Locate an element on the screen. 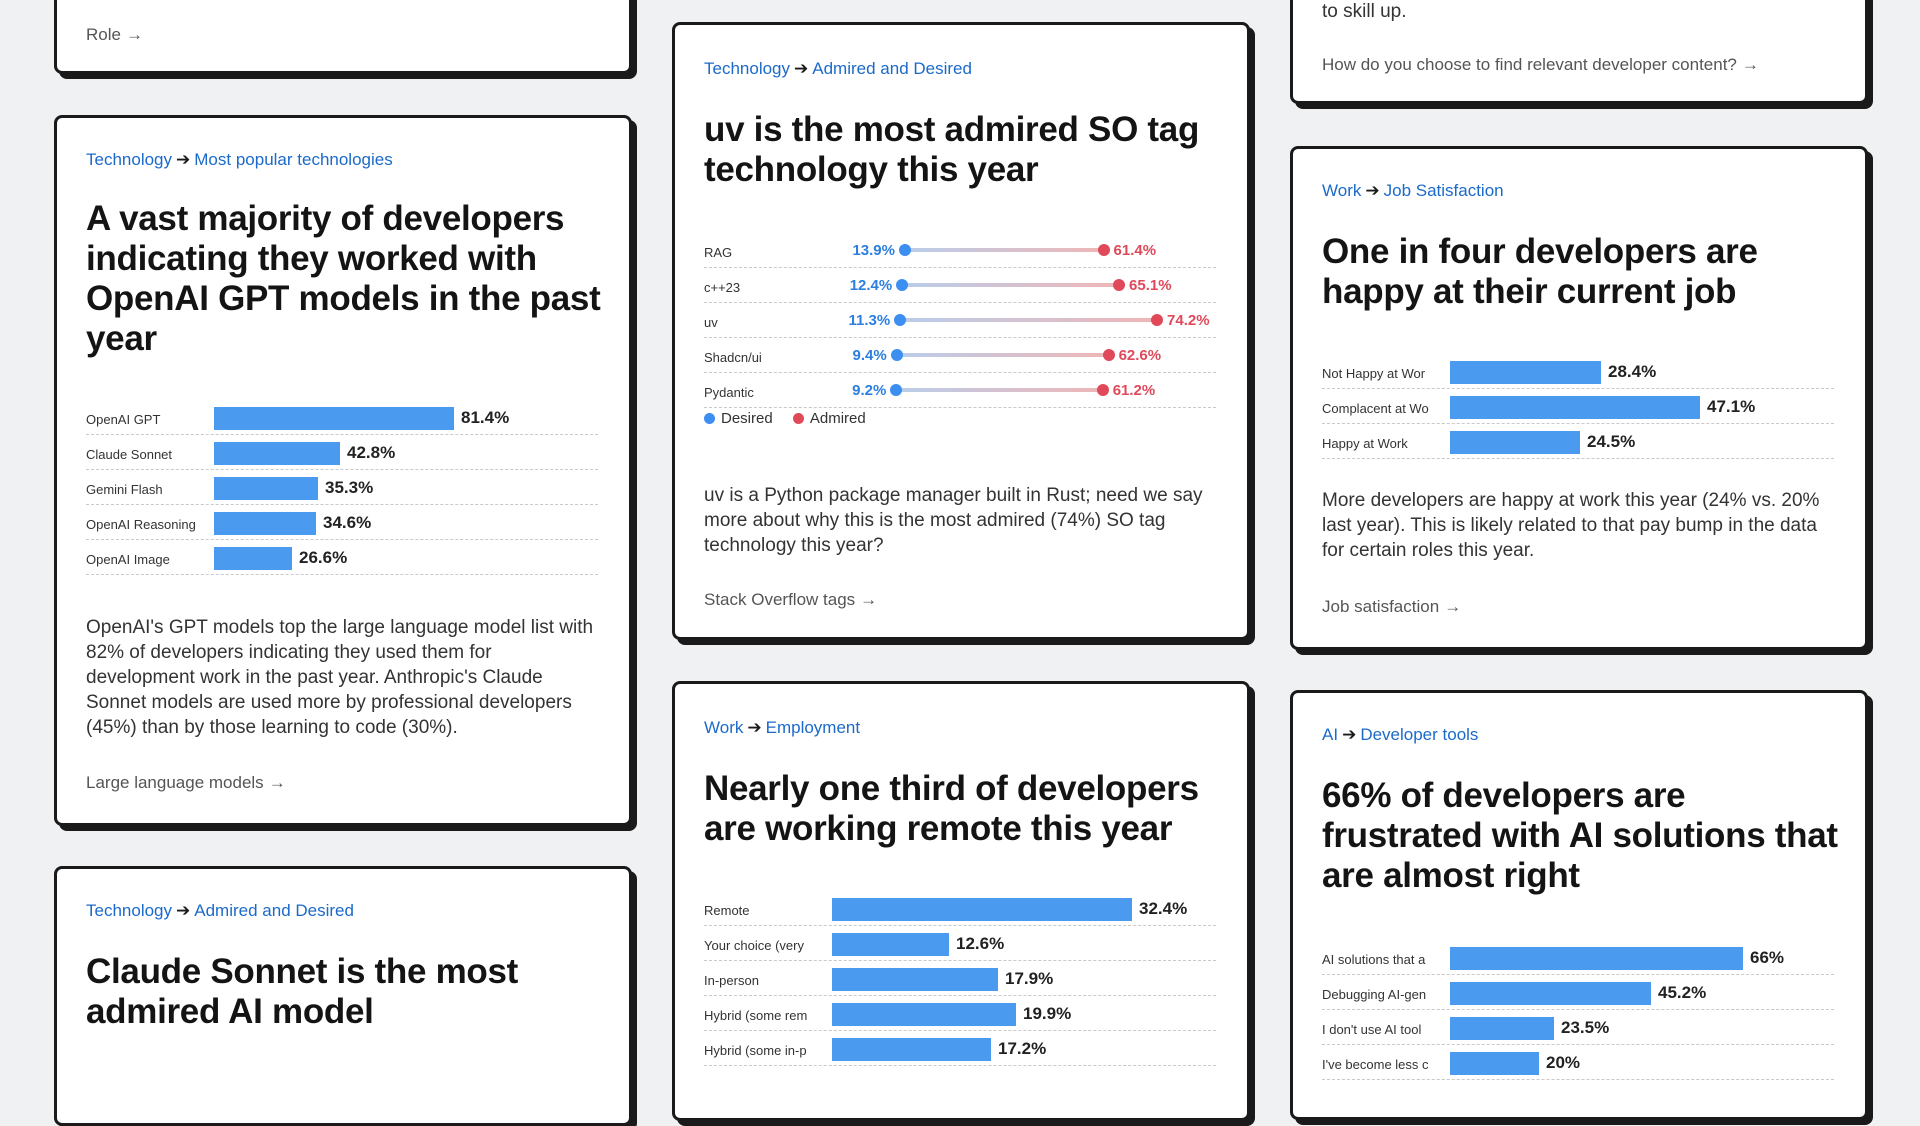 This screenshot has height=1126, width=1920. llm-section-link-label: Large language models is located at coordinates (175, 782).